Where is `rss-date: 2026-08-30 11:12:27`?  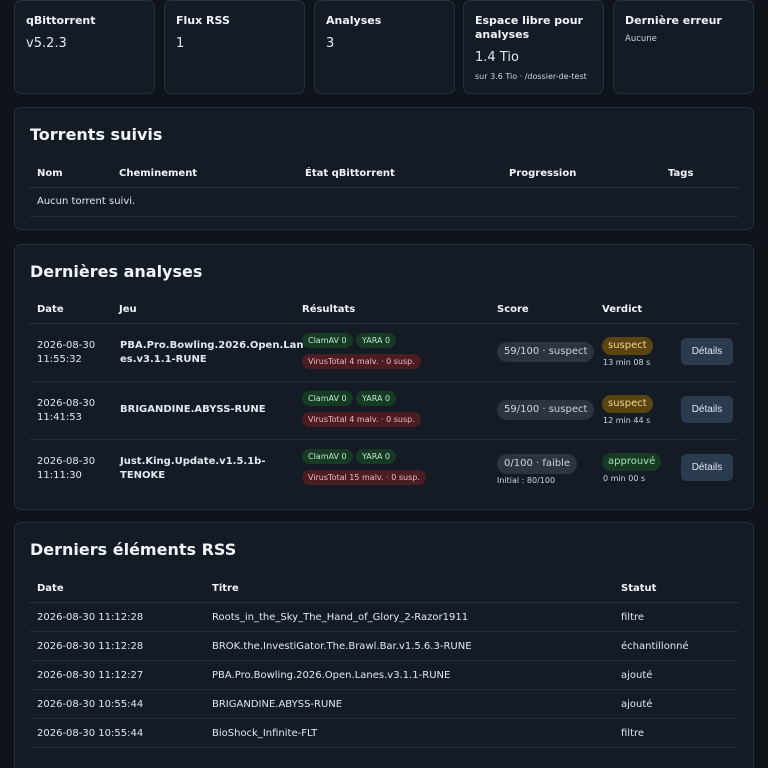 rss-date: 2026-08-30 11:12:27 is located at coordinates (90, 675).